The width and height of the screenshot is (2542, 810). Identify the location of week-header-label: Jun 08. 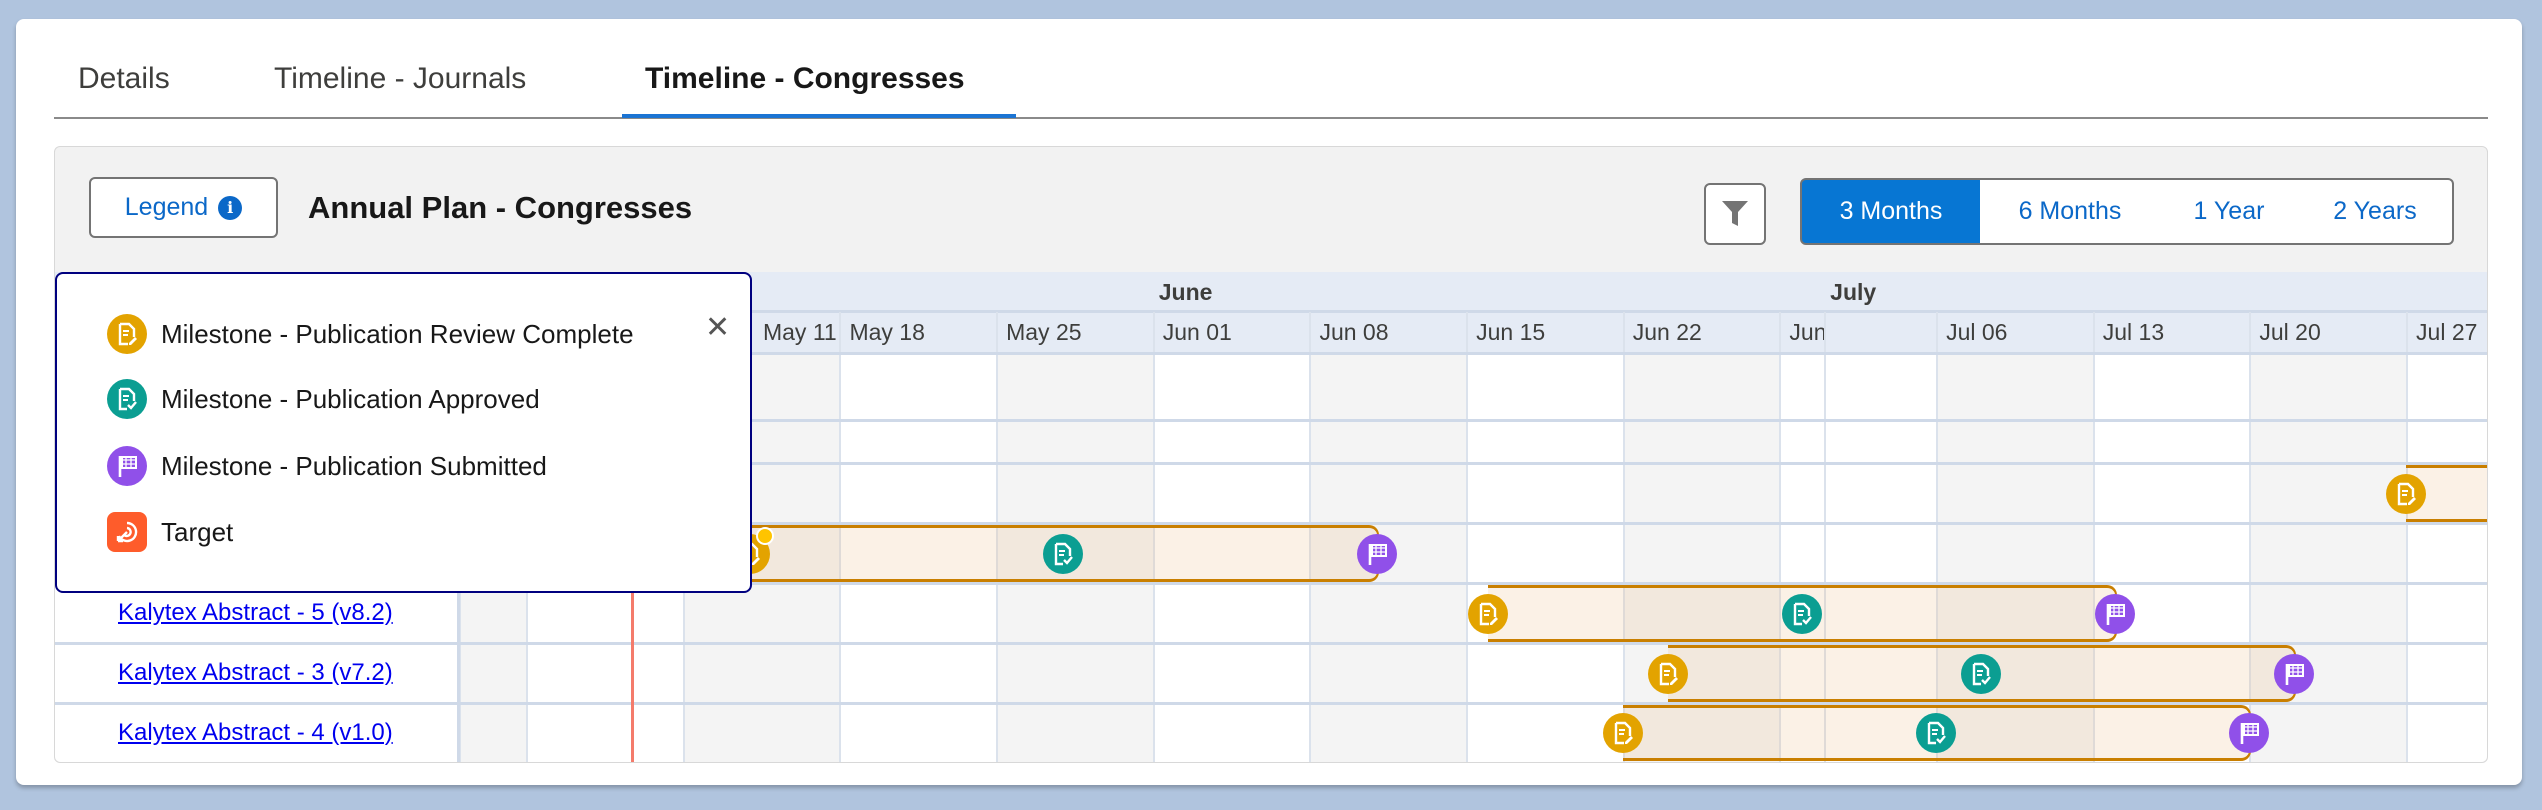
(1354, 332).